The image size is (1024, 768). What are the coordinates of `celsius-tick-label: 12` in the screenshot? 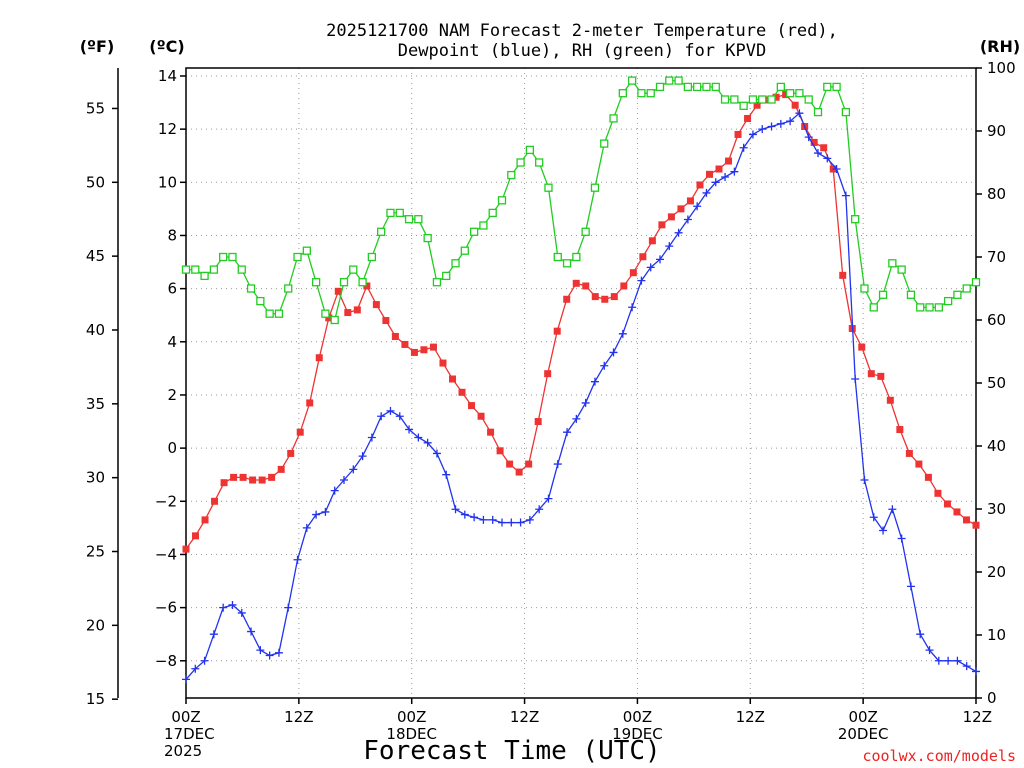 It's located at (167, 129).